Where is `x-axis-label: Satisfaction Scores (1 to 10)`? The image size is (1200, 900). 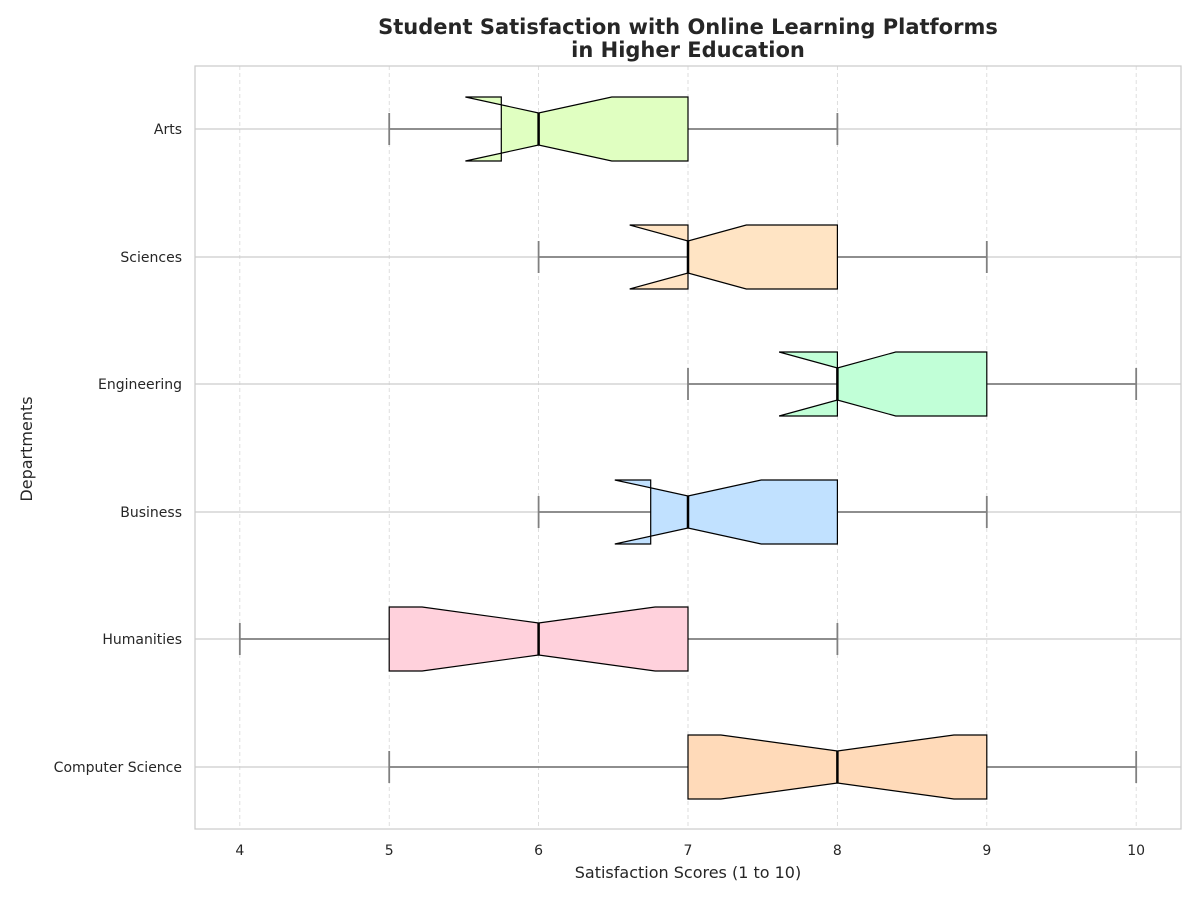 x-axis-label: Satisfaction Scores (1 to 10) is located at coordinates (688, 872).